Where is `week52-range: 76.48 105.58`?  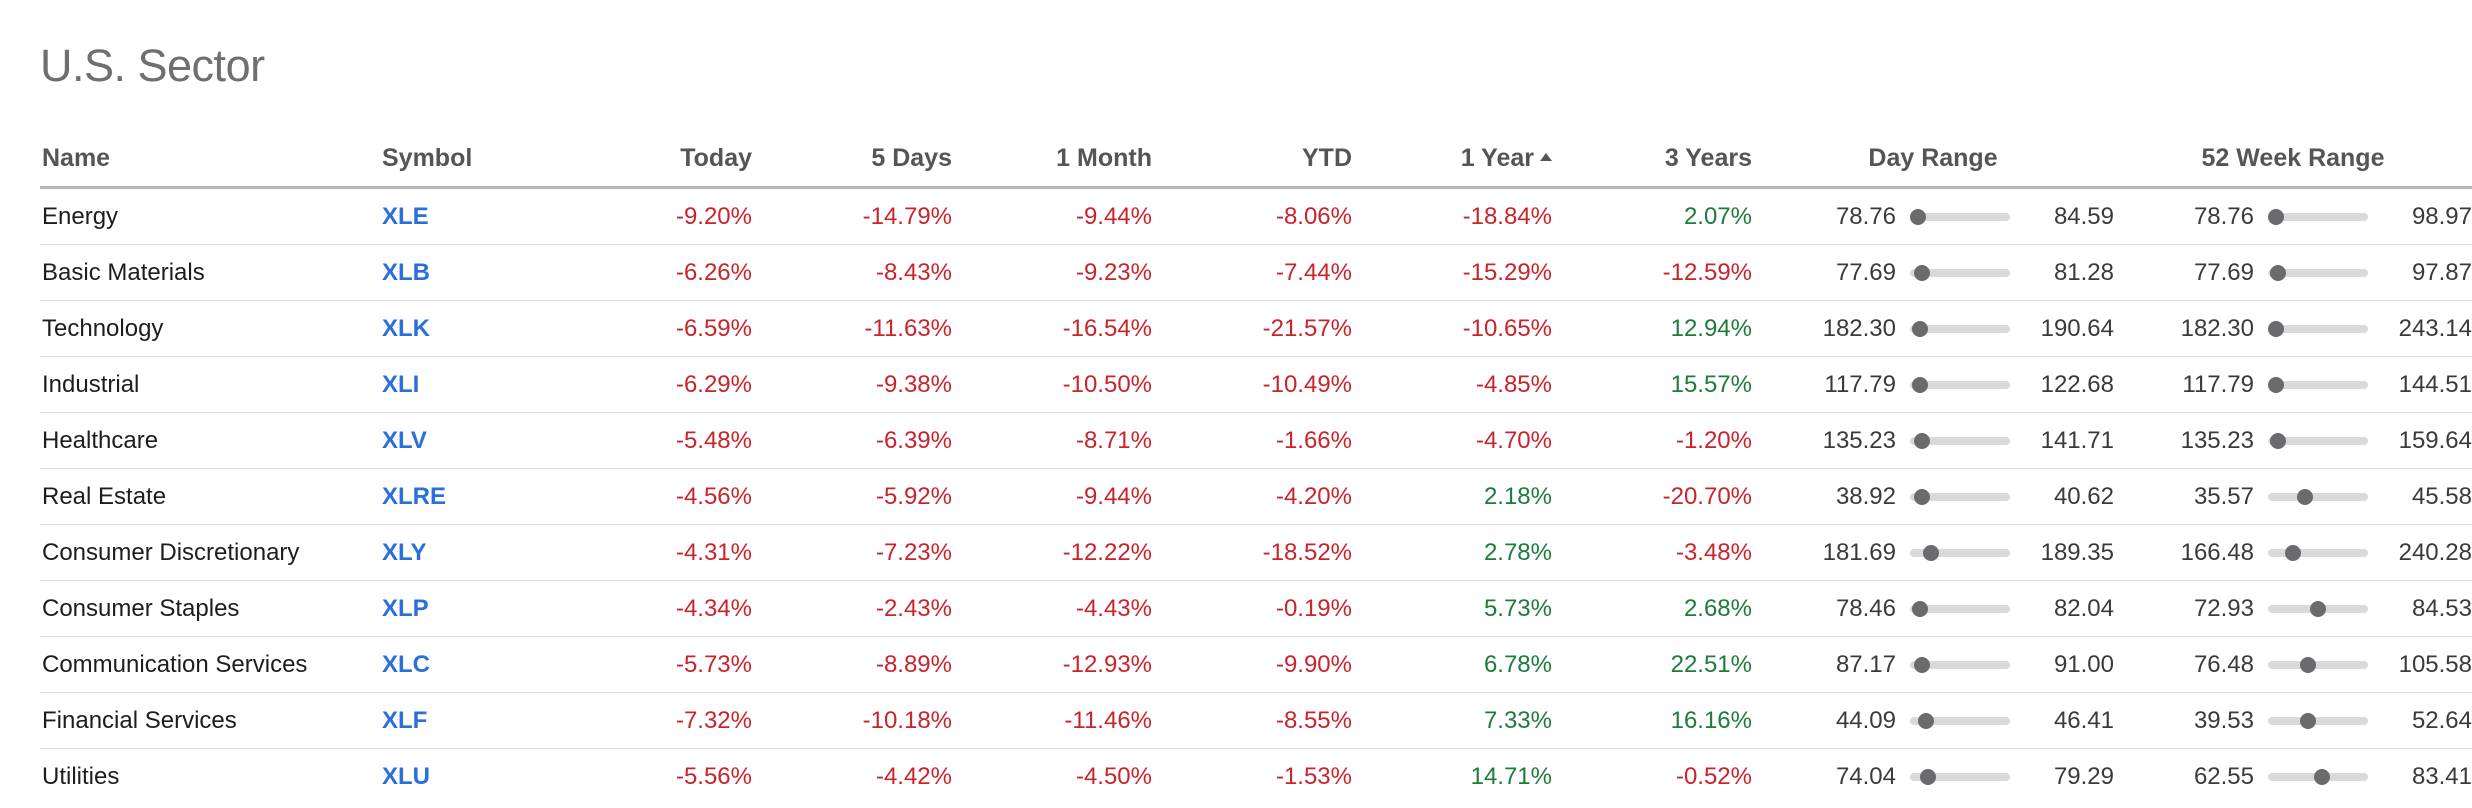
week52-range: 76.48 105.58 is located at coordinates (2293, 664).